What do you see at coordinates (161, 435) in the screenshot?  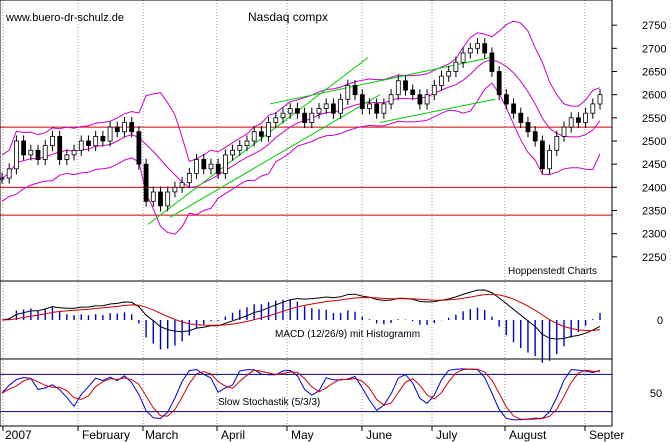 I see `month-label: March` at bounding box center [161, 435].